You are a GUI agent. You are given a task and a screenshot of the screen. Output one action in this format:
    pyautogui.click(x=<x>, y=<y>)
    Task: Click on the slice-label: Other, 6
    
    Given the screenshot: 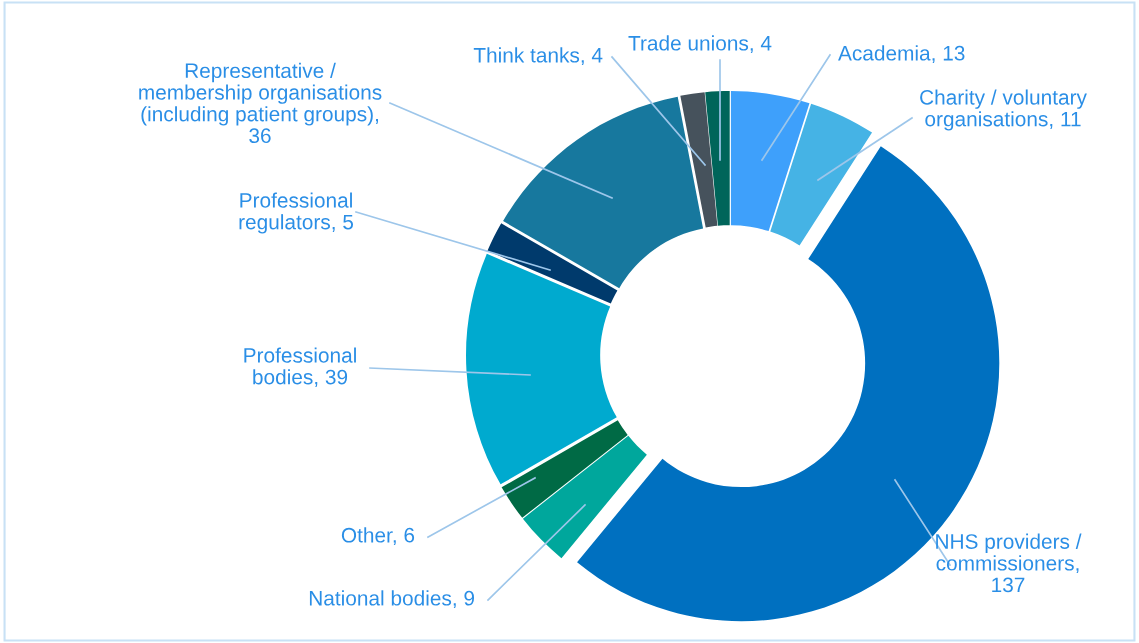 What is the action you would take?
    pyautogui.click(x=378, y=536)
    